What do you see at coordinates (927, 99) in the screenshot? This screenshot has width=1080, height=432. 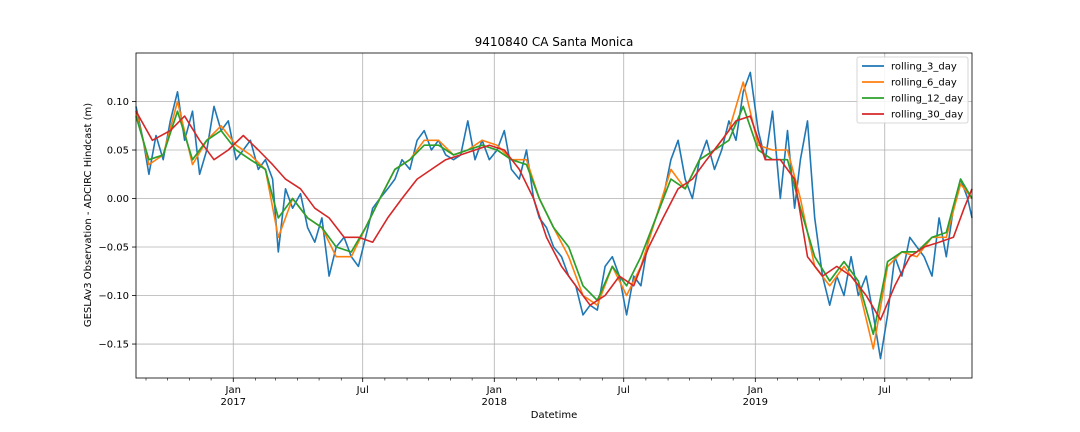 I see `legend-label: rolling_12_day` at bounding box center [927, 99].